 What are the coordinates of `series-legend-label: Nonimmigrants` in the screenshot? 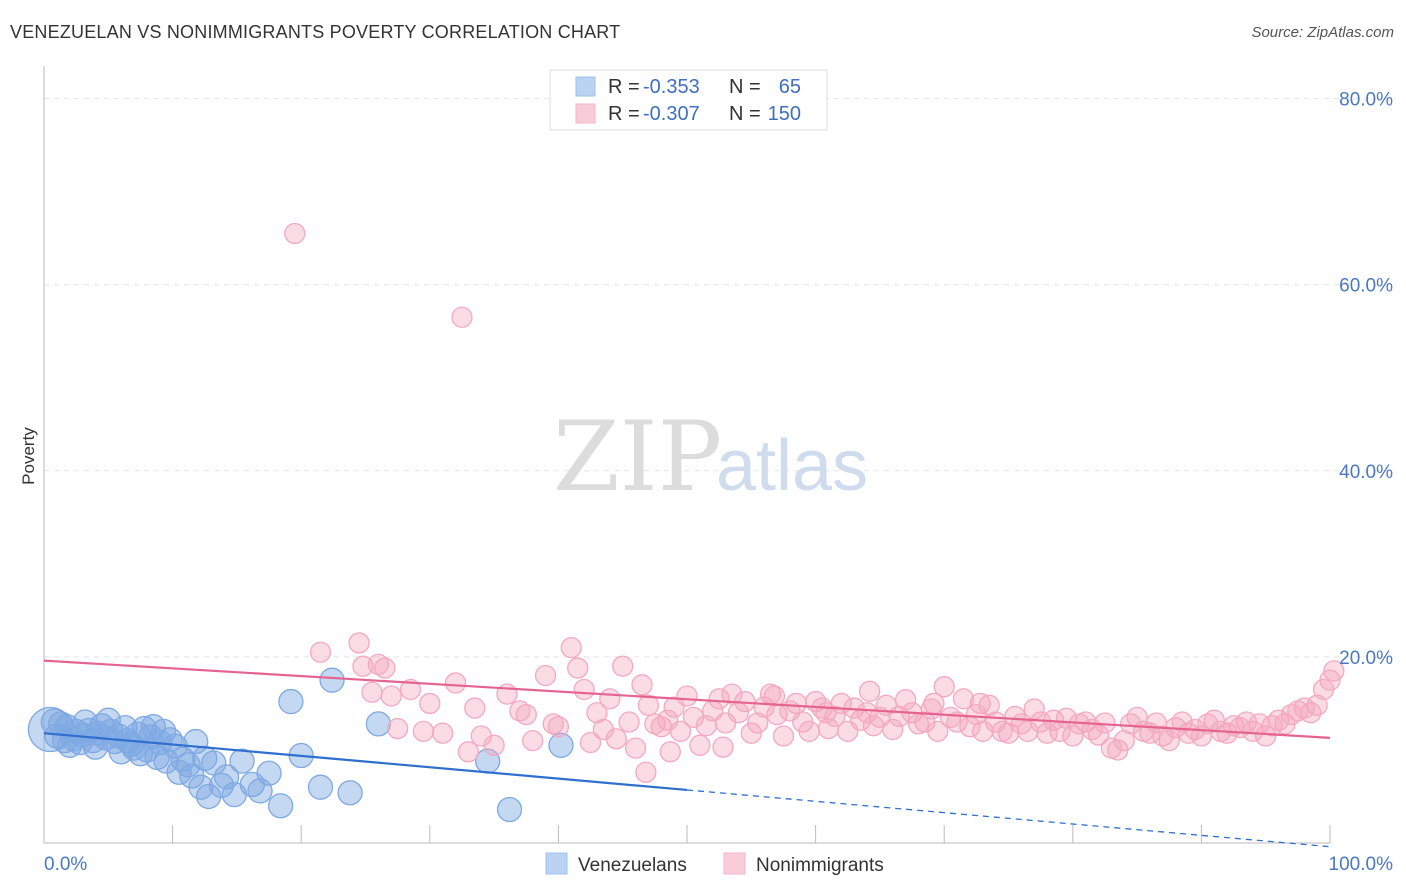 It's located at (820, 865).